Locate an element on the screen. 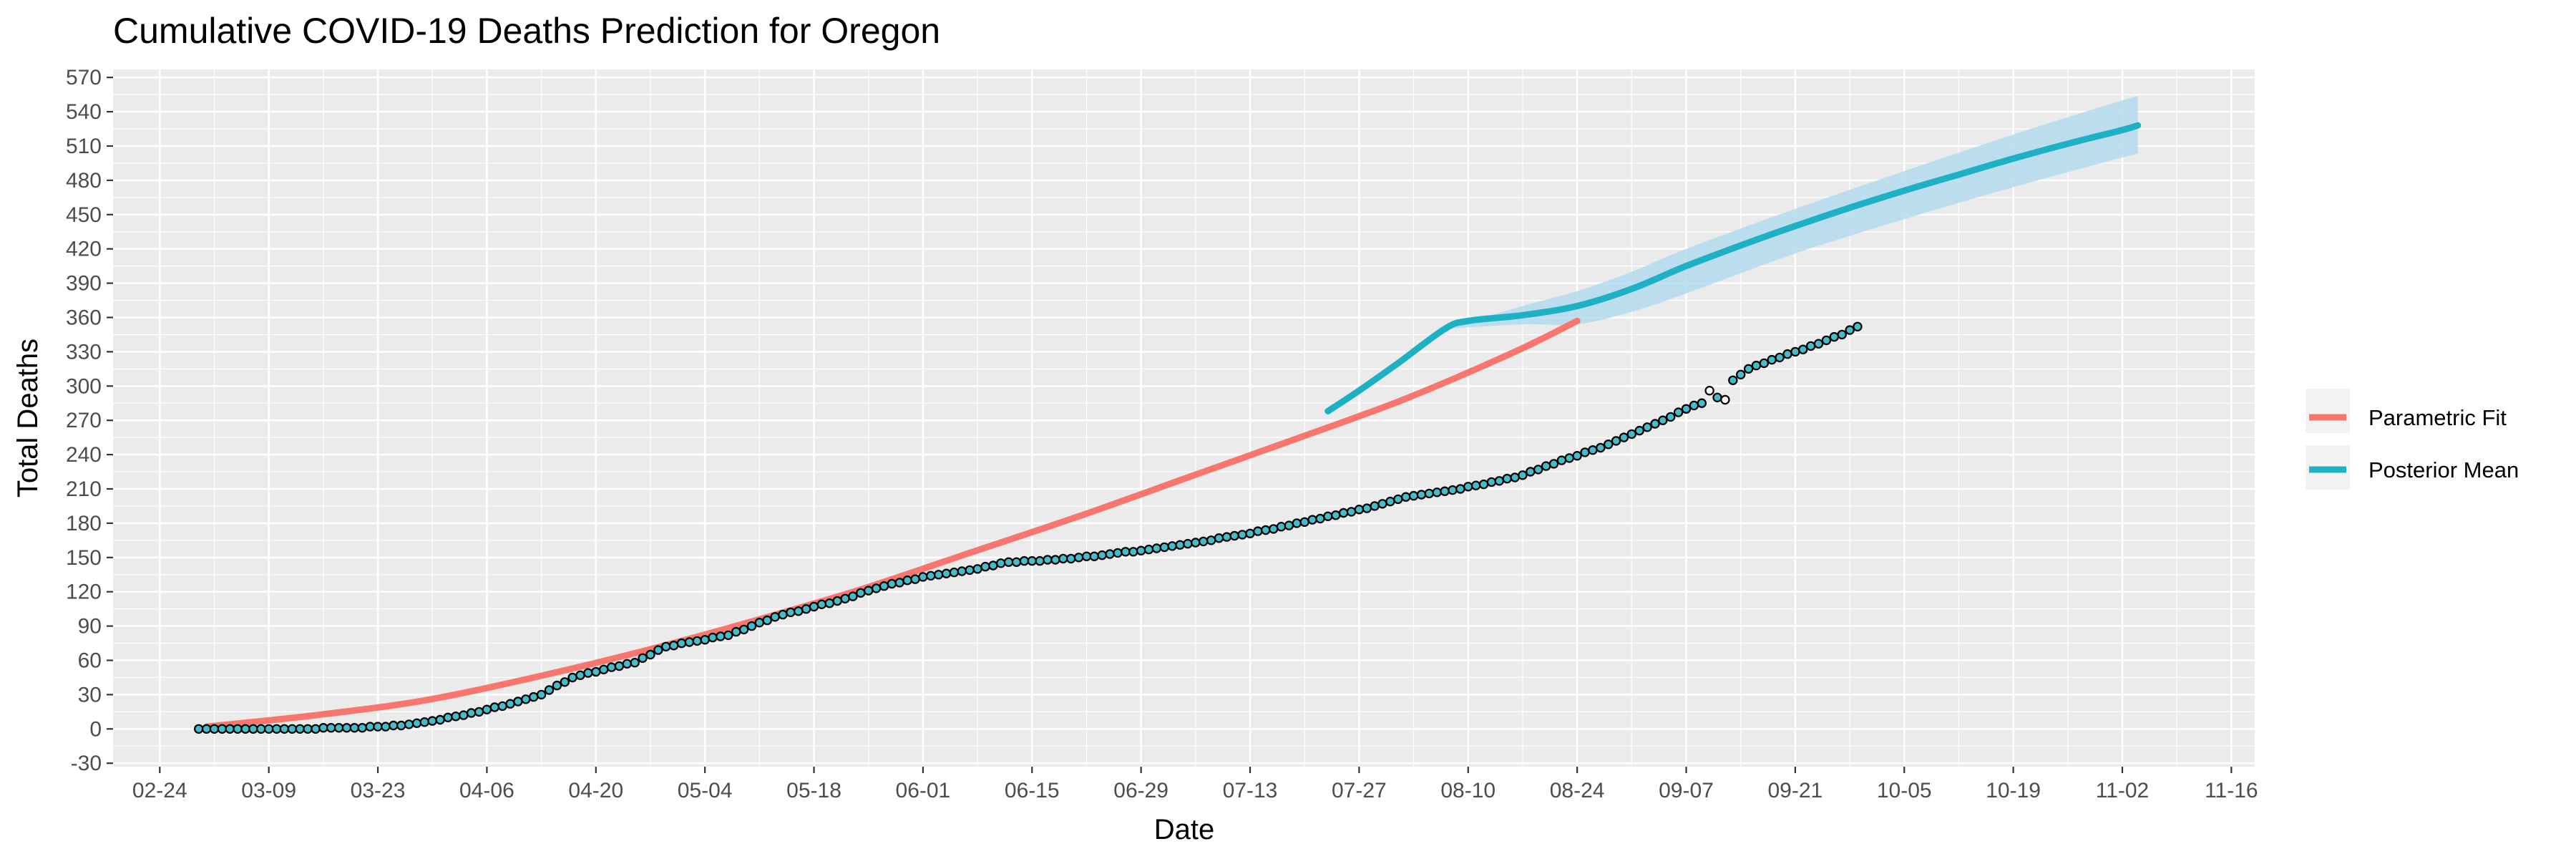  x-tick-label: 03-09 is located at coordinates (268, 790).